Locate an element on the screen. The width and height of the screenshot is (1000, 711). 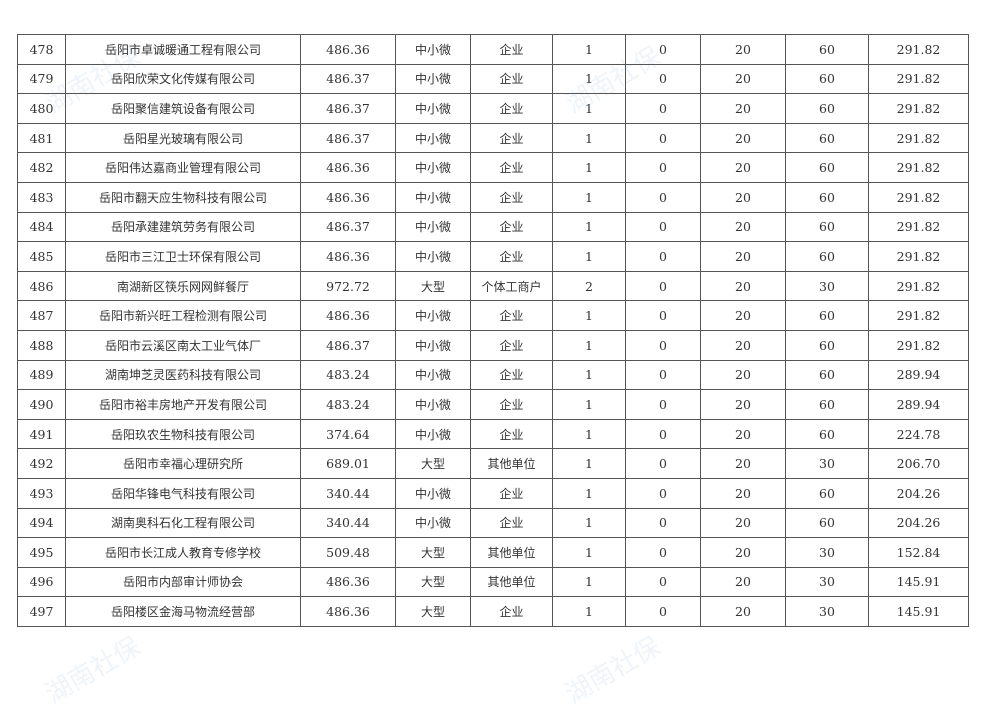
refund-amount: 152.84 is located at coordinates (918, 552).